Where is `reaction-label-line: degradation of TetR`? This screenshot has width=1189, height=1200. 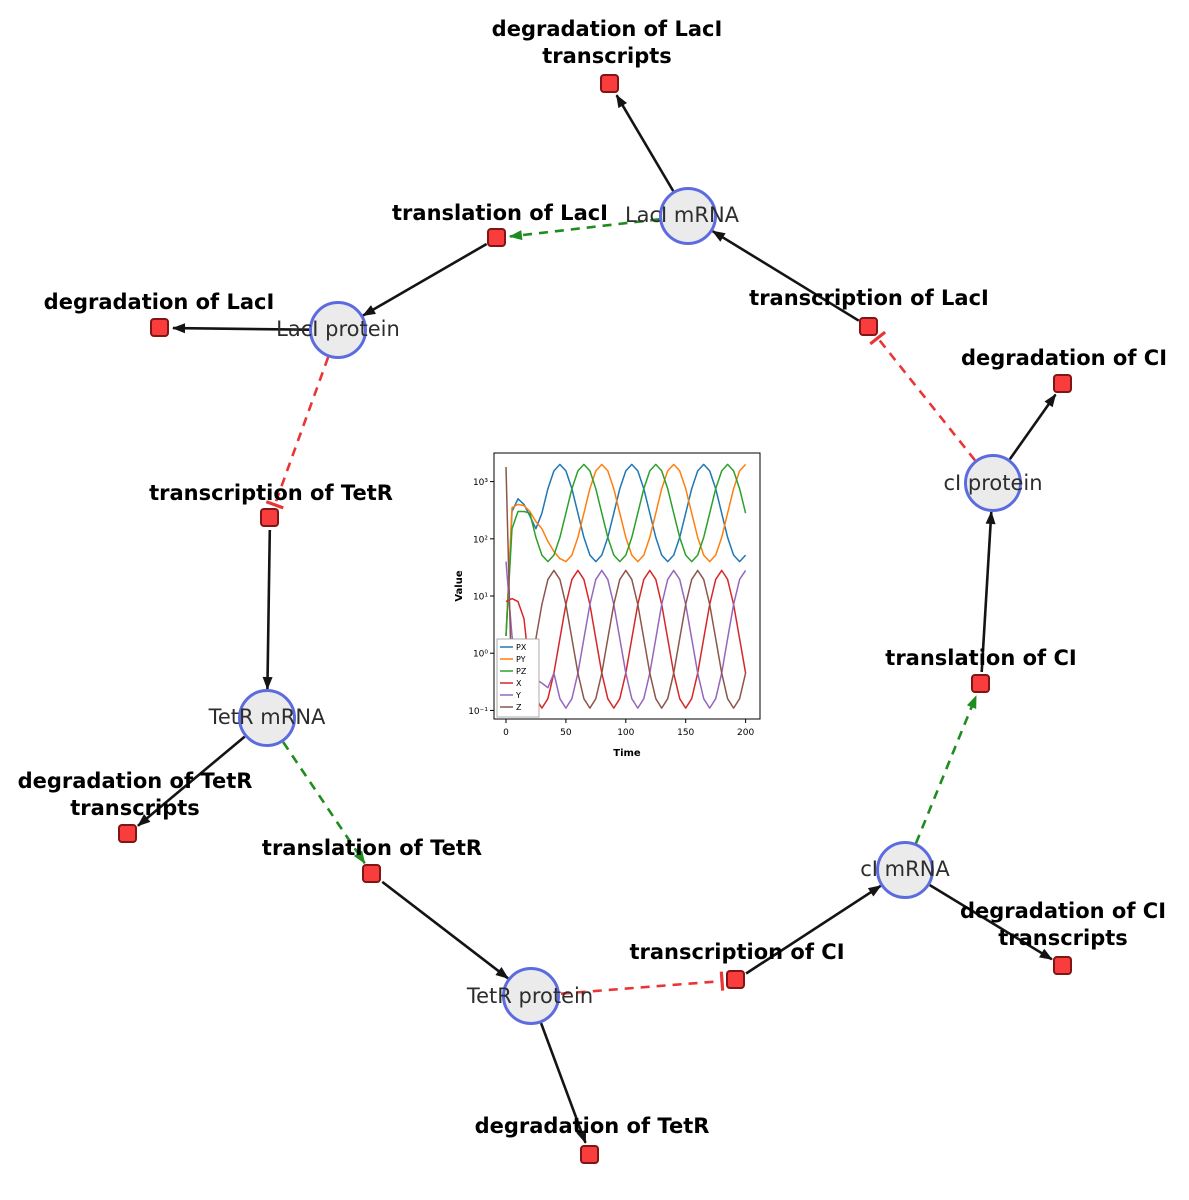 reaction-label-line: degradation of TetR is located at coordinates (135, 781).